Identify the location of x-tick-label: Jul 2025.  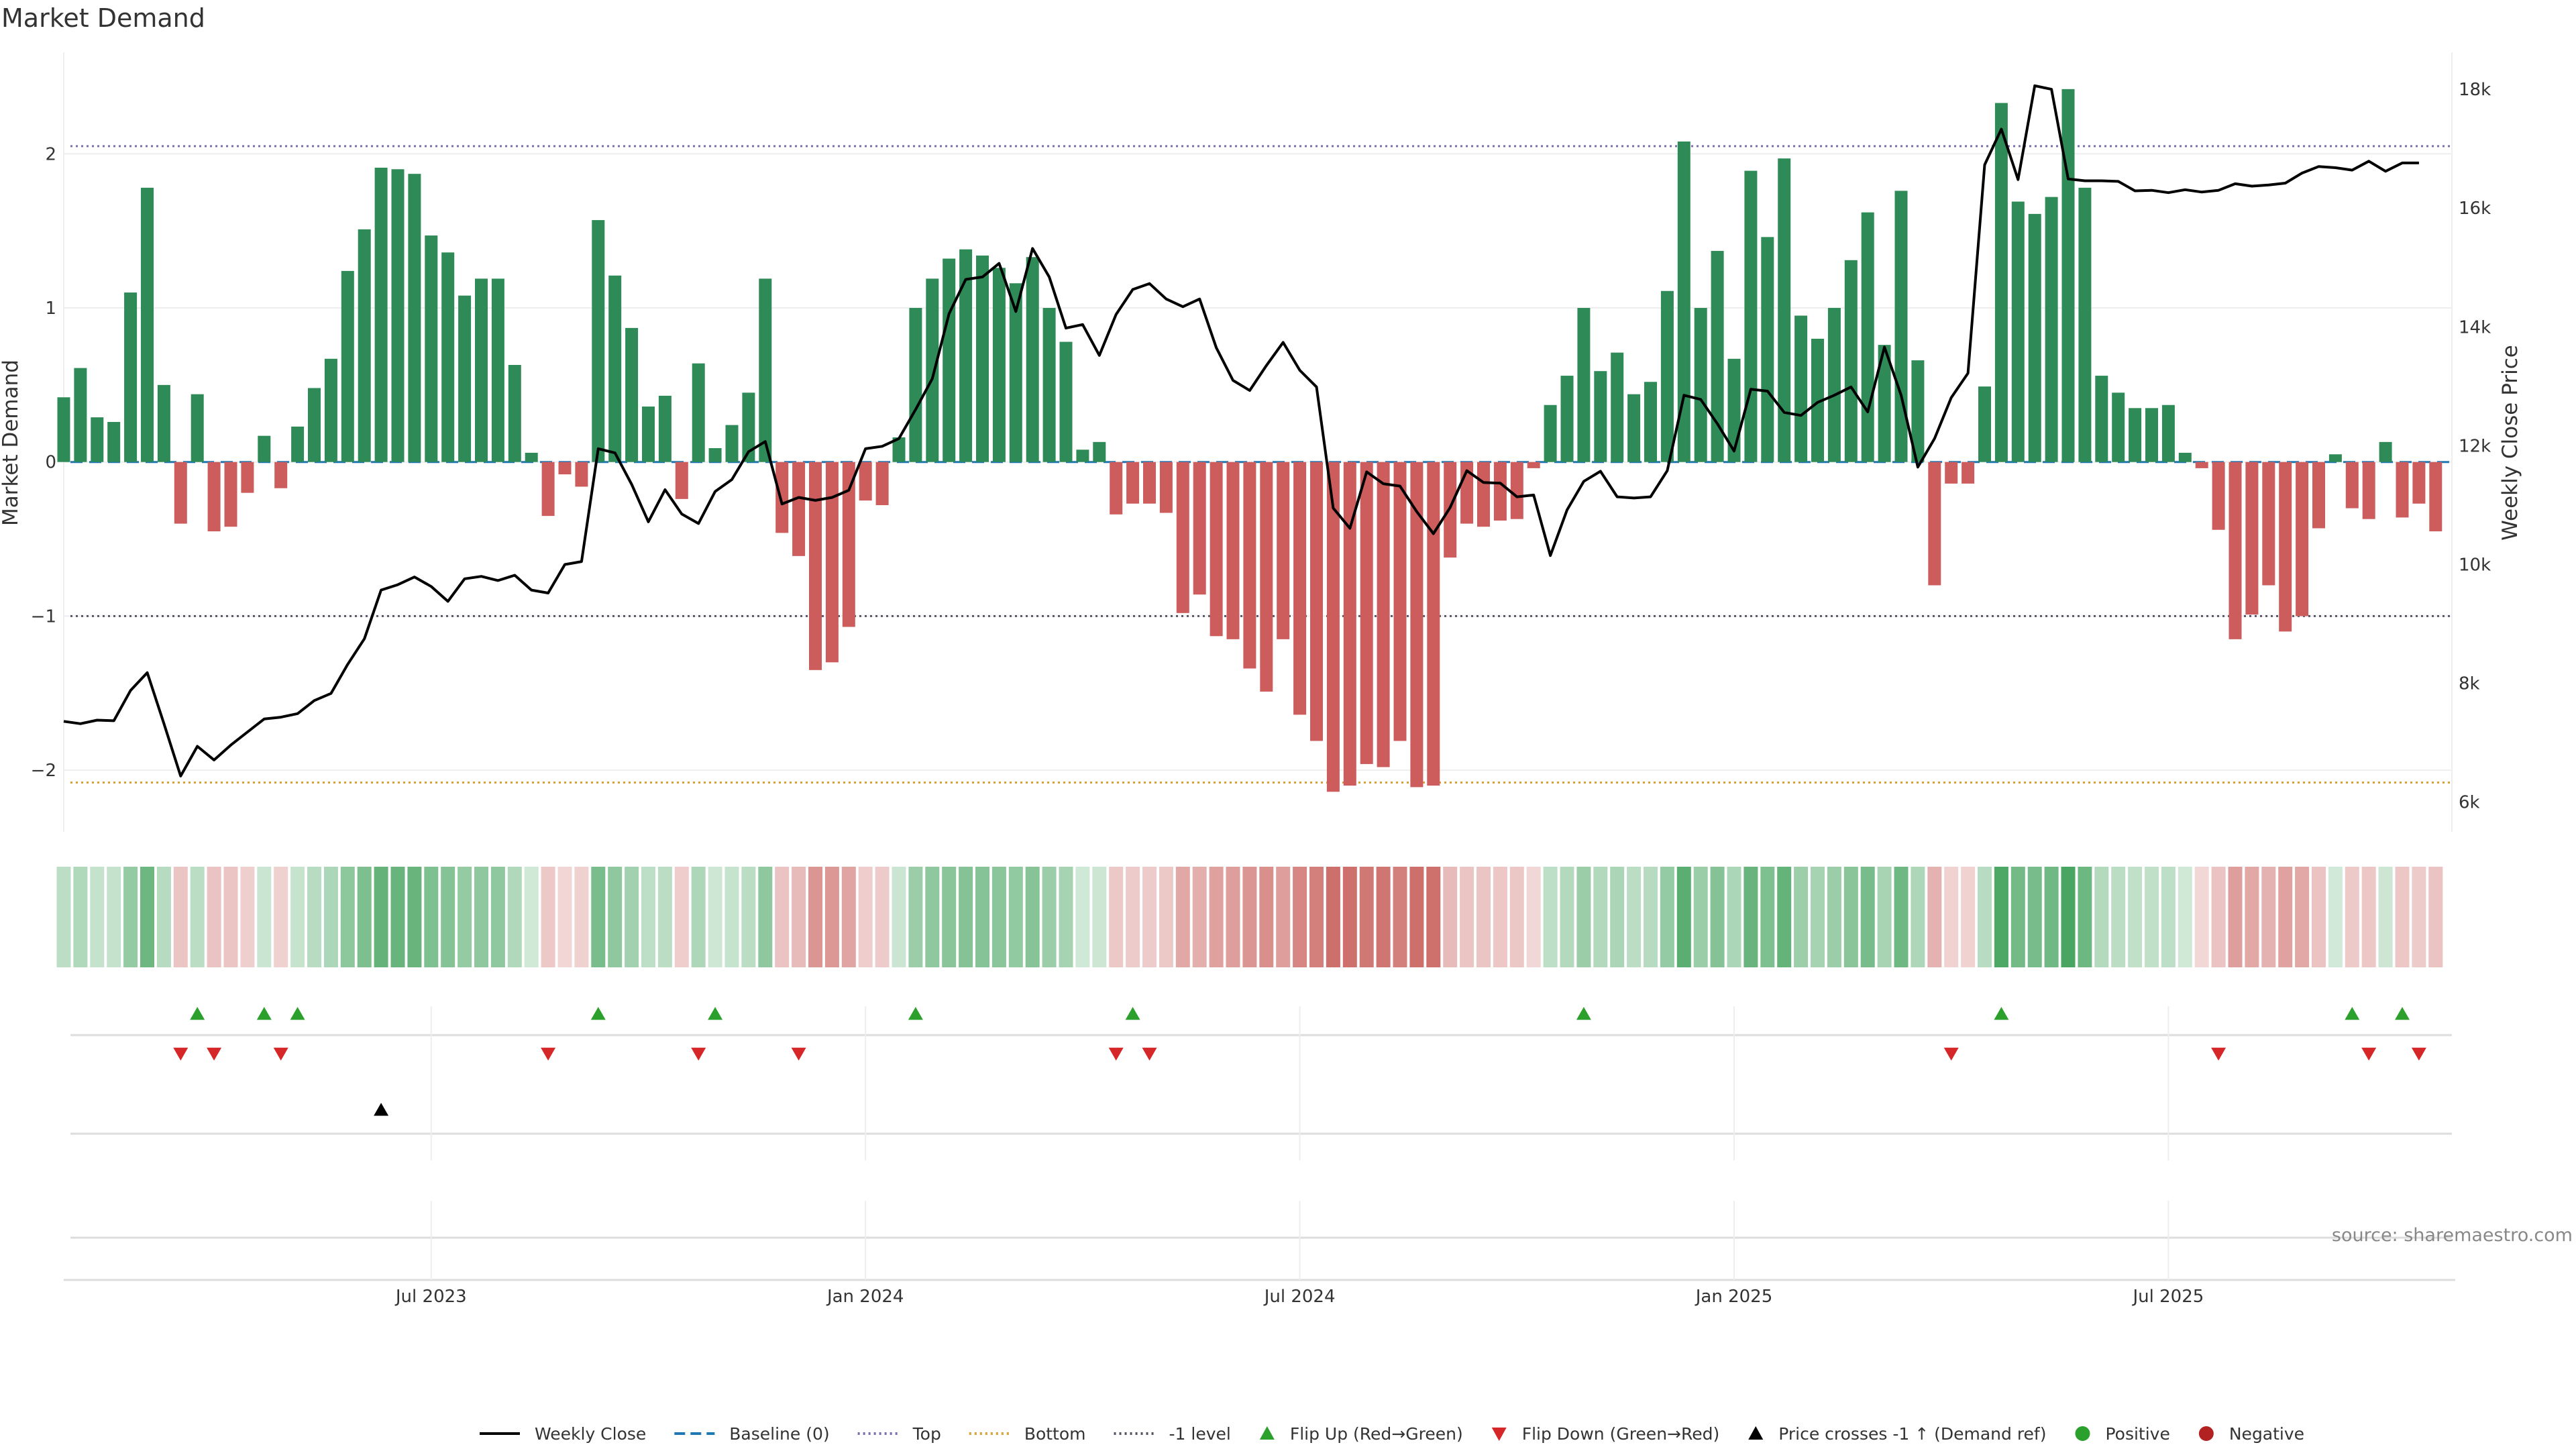
(2167, 1297).